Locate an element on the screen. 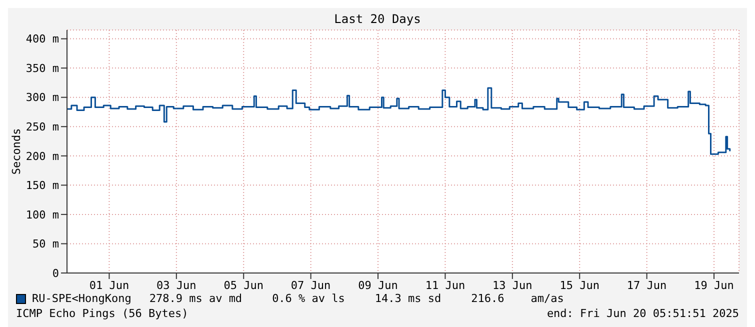 The width and height of the screenshot is (755, 327). legend-label: RU-SPE<HongKong is located at coordinates (82, 298).